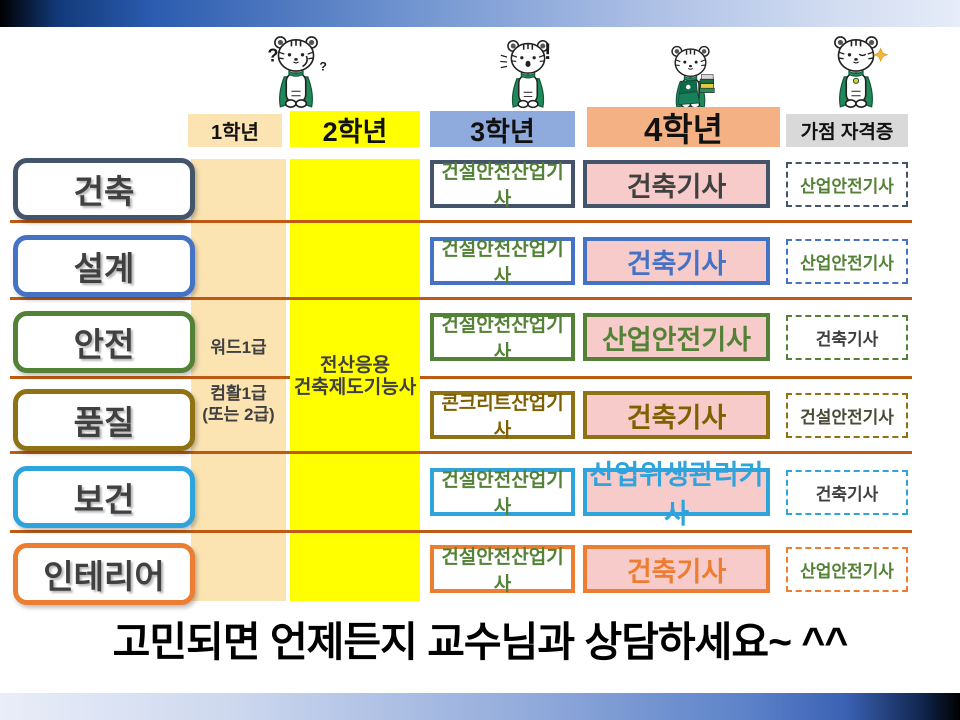  Describe the element at coordinates (847, 415) in the screenshot. I see `cert-cell-bonus: 건설안전기사` at that location.